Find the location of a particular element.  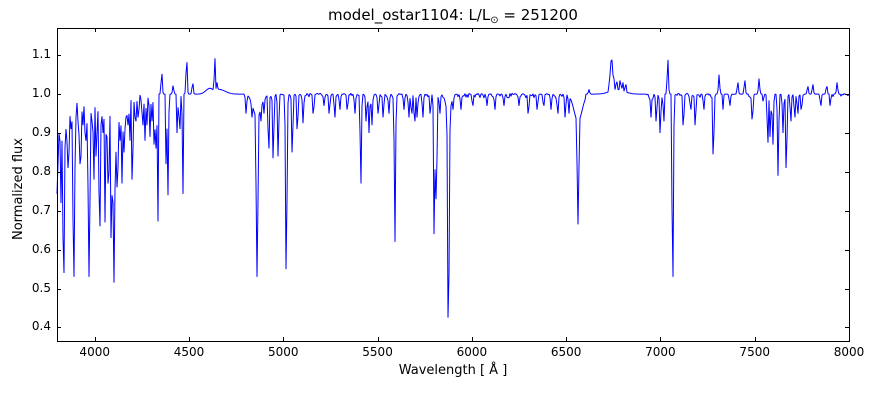

y-tick-label: 1.1 is located at coordinates (41, 54).